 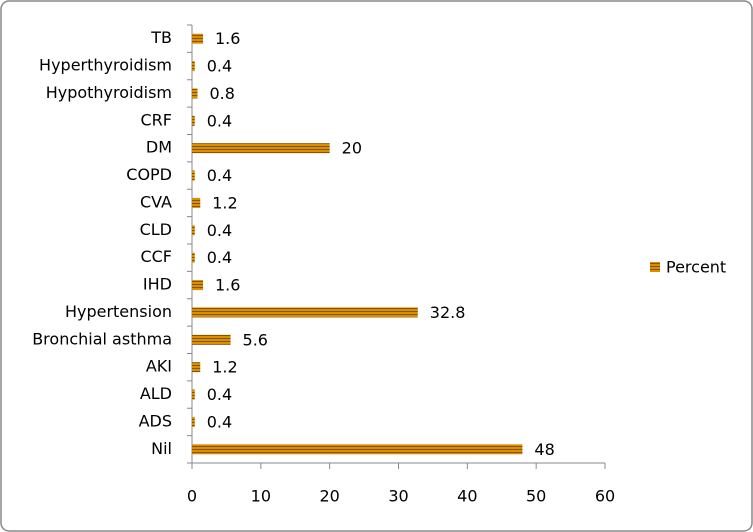 What do you see at coordinates (261, 496) in the screenshot?
I see `x-tick-label: 10` at bounding box center [261, 496].